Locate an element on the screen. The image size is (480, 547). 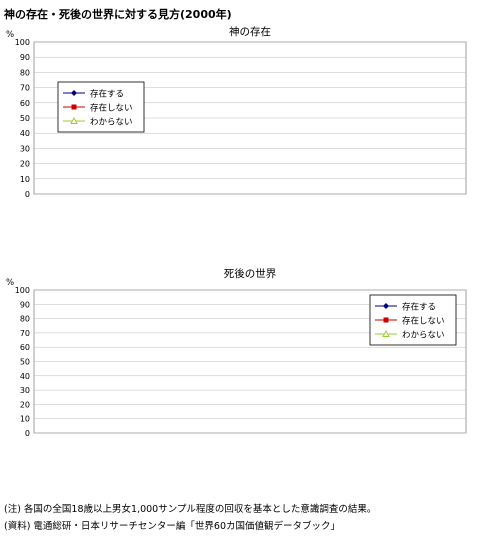
chart-title: 死後の世界 is located at coordinates (250, 273).